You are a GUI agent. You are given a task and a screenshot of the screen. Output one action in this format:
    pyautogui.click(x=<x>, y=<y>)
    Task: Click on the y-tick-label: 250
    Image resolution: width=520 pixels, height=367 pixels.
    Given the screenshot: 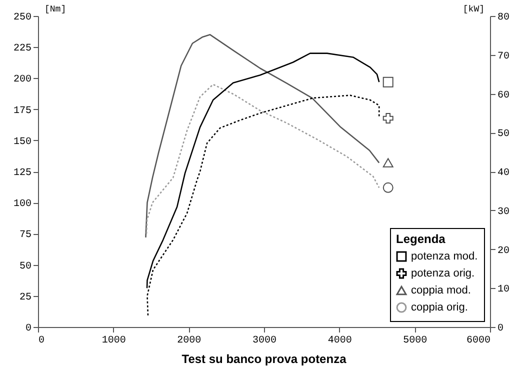 What is the action you would take?
    pyautogui.click(x=22, y=18)
    